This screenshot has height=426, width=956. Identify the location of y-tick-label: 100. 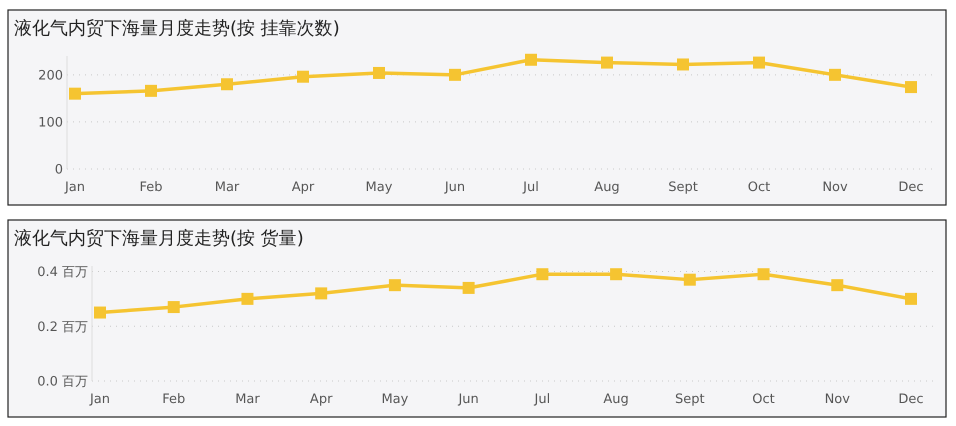
(50, 122).